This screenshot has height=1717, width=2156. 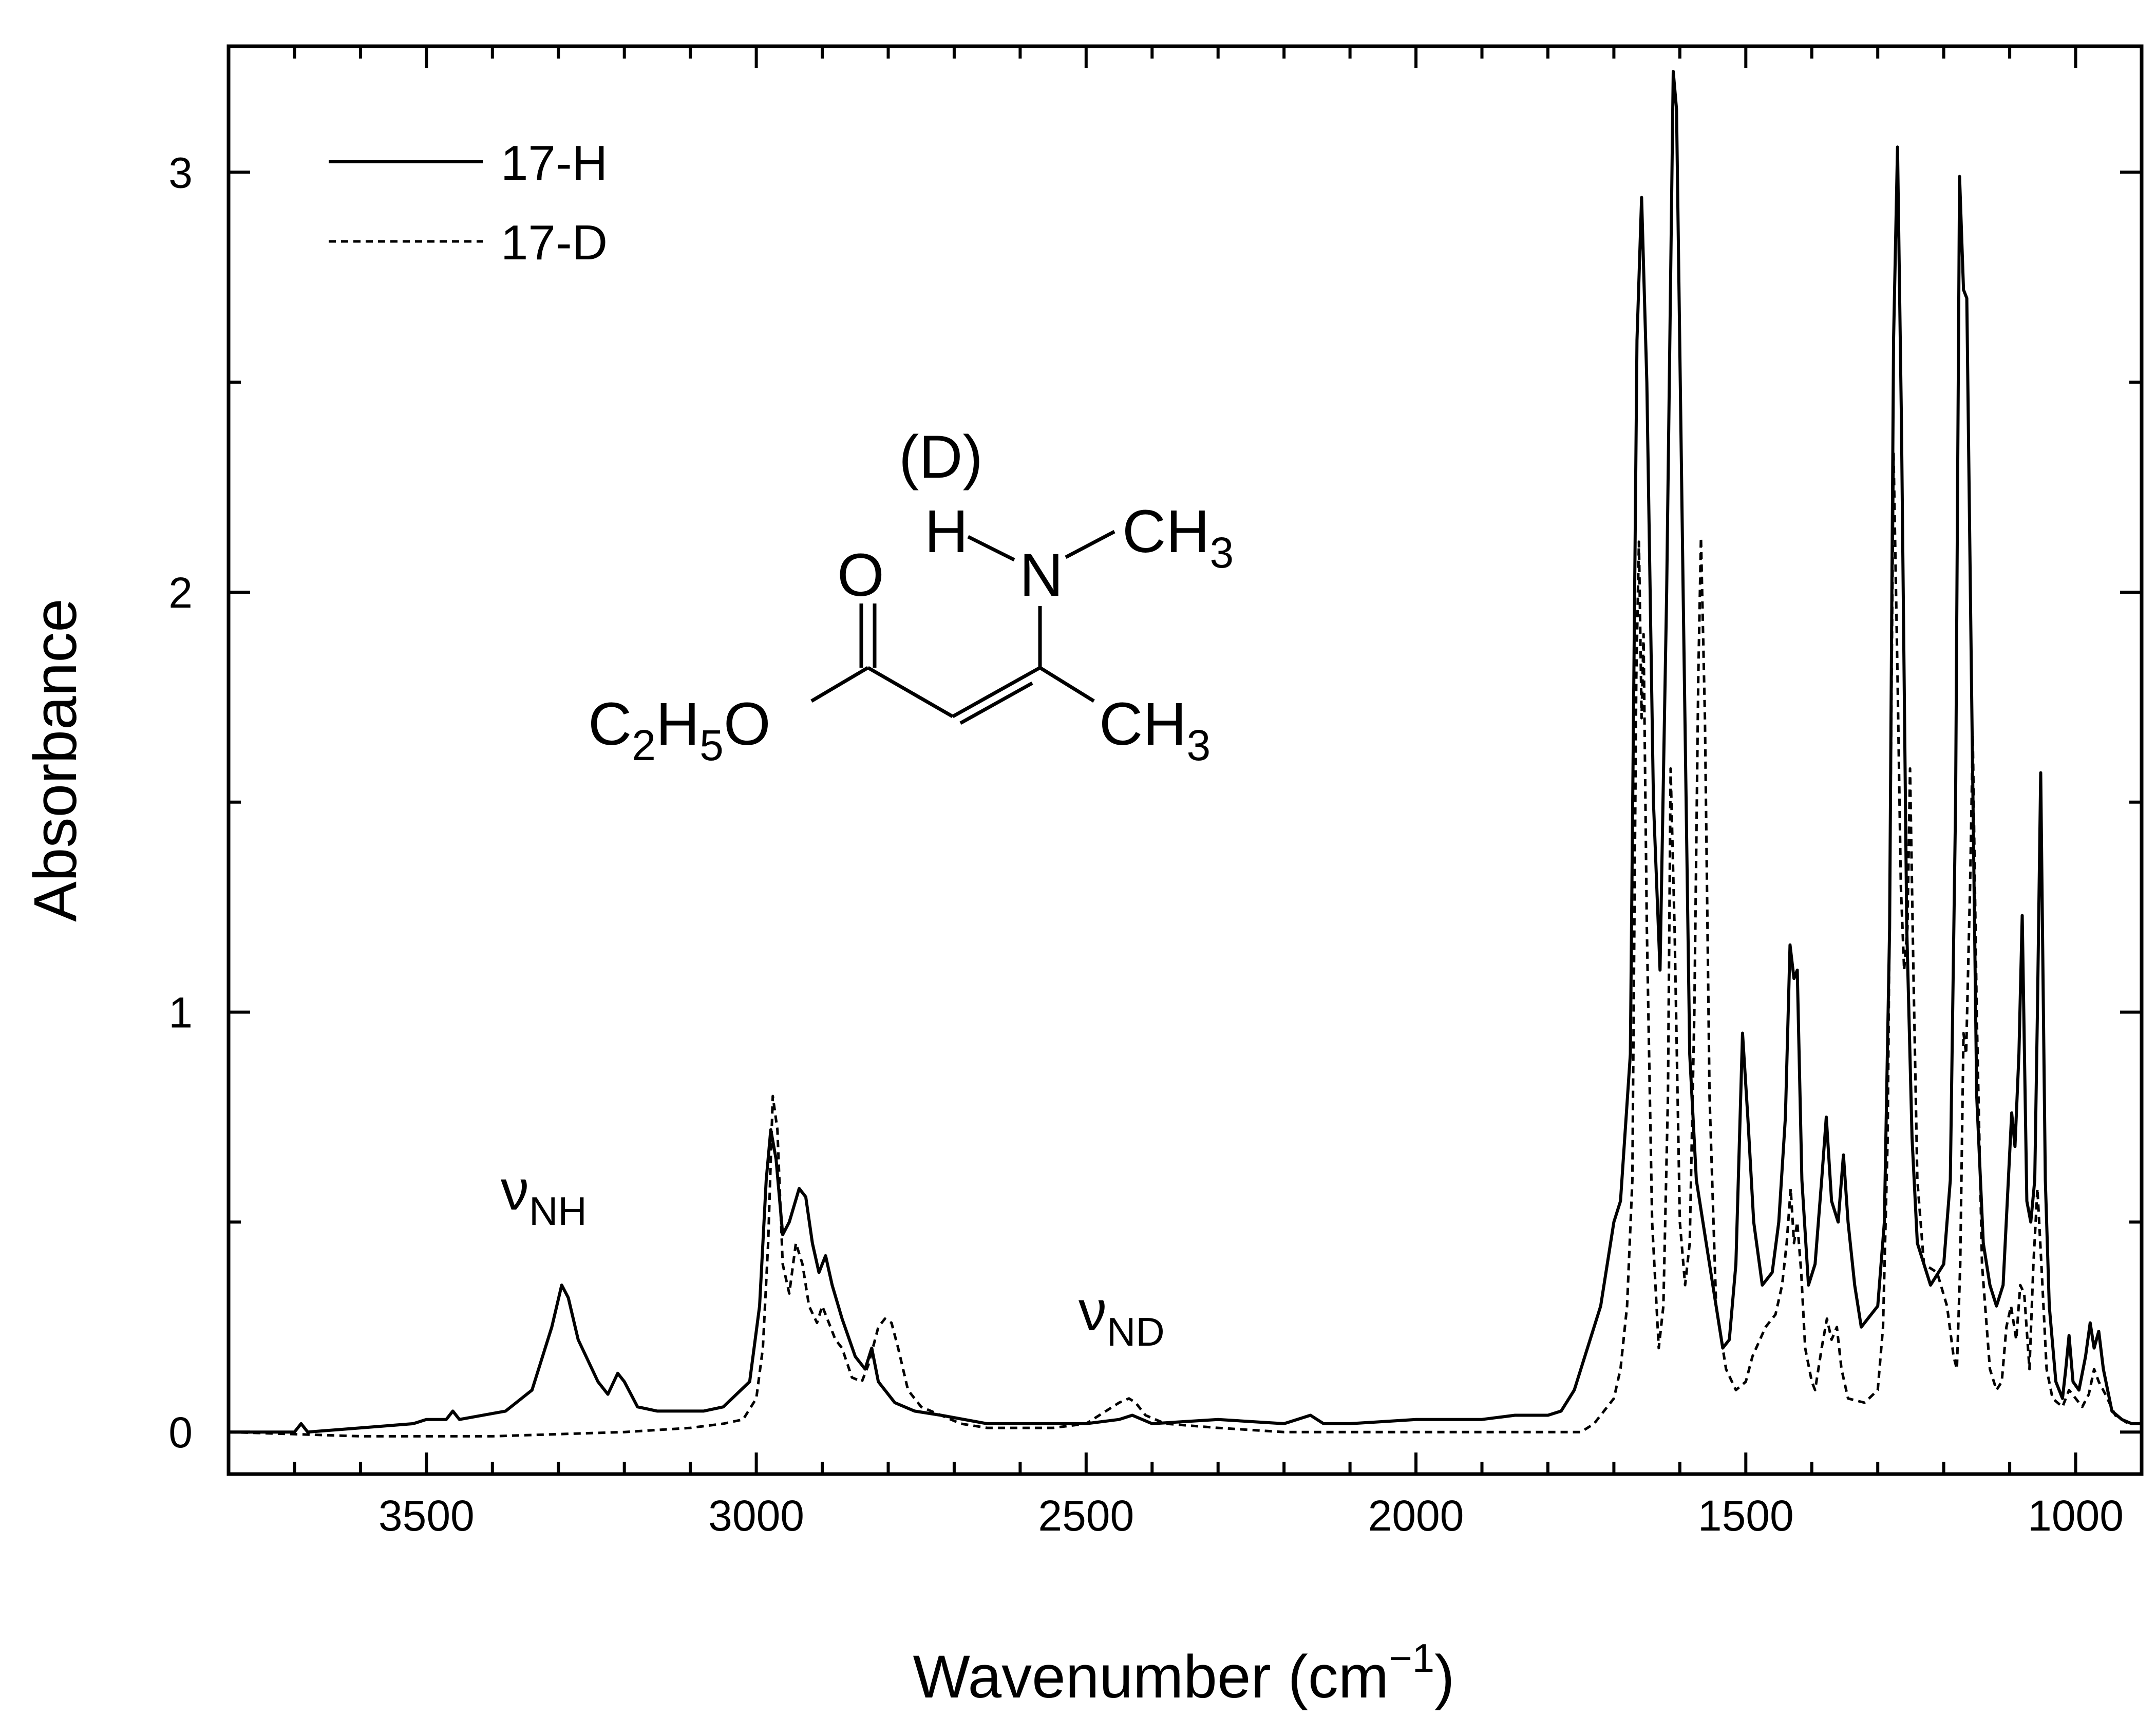 What do you see at coordinates (1444, 1677) in the screenshot?
I see `x-axis-title-close: )` at bounding box center [1444, 1677].